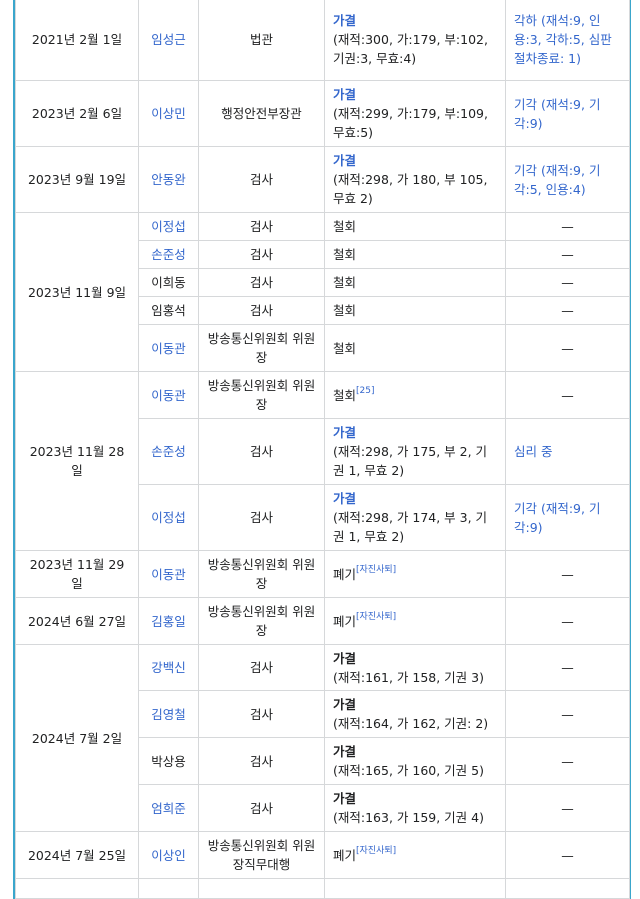  I want to click on decision-link: 각하 (재석:9, 인용:3, 각하:5, 심판절차종료: 1), so click(563, 39).